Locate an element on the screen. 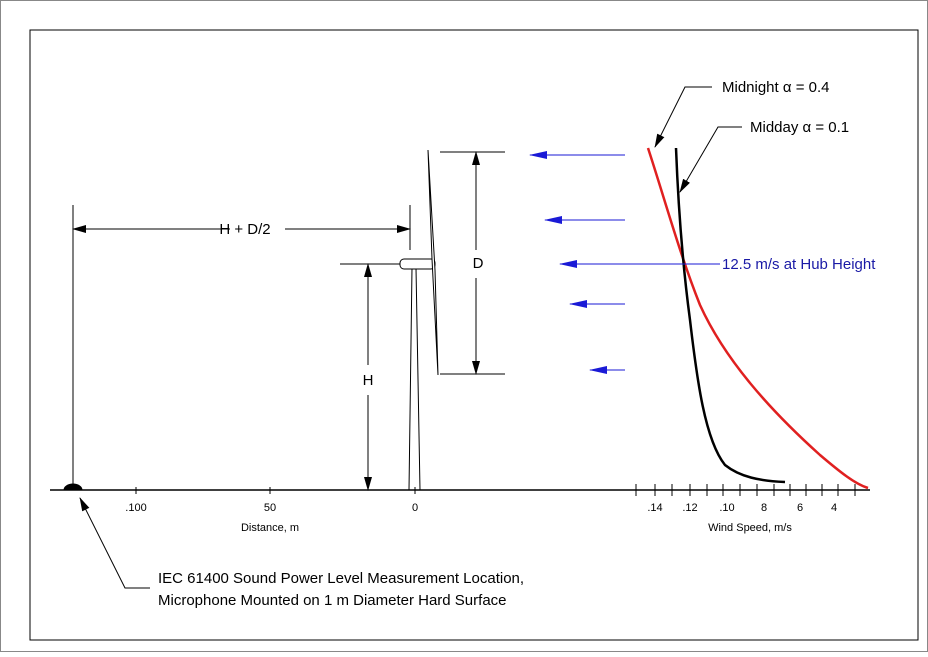  tick-label: 0 is located at coordinates (415, 508).